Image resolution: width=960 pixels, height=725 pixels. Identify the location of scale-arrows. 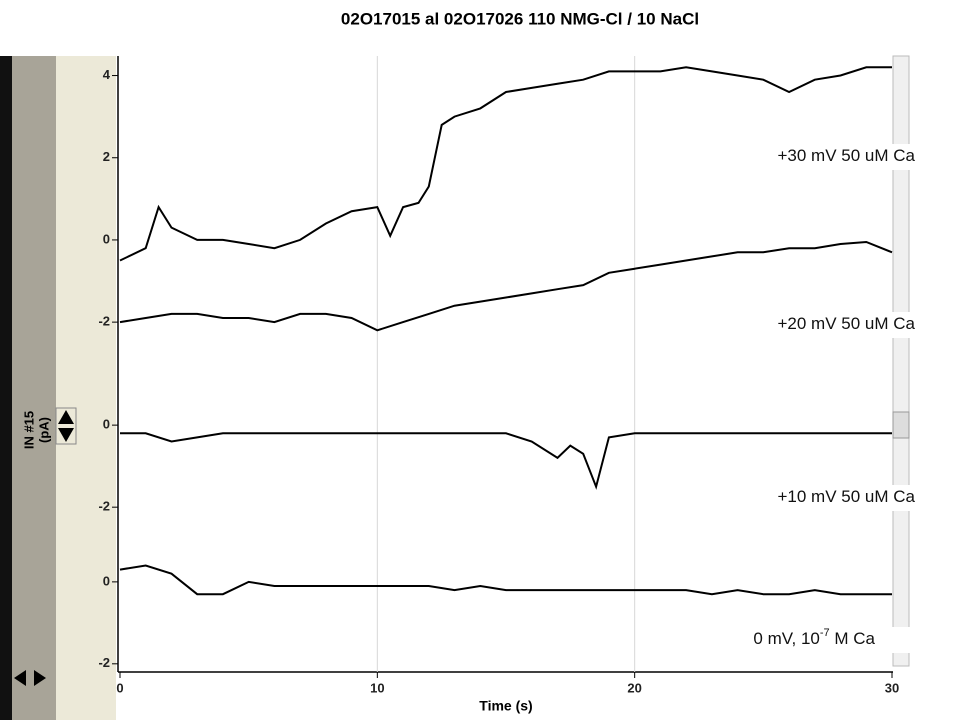
(66, 426).